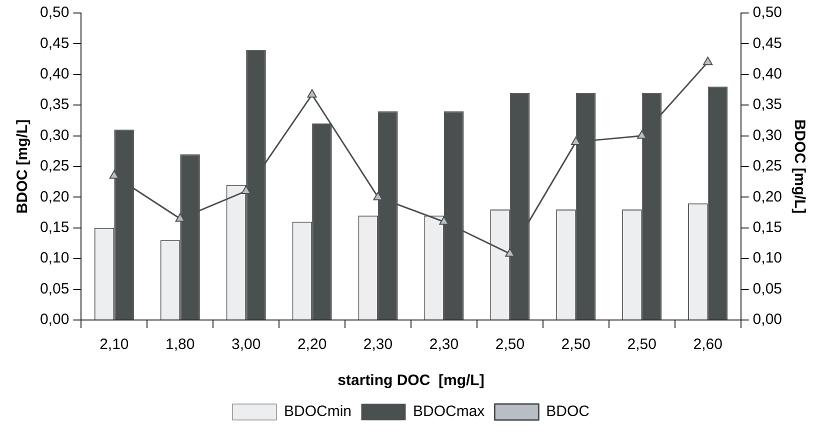  I want to click on y2-tick-label: 0,15, so click(767, 227).